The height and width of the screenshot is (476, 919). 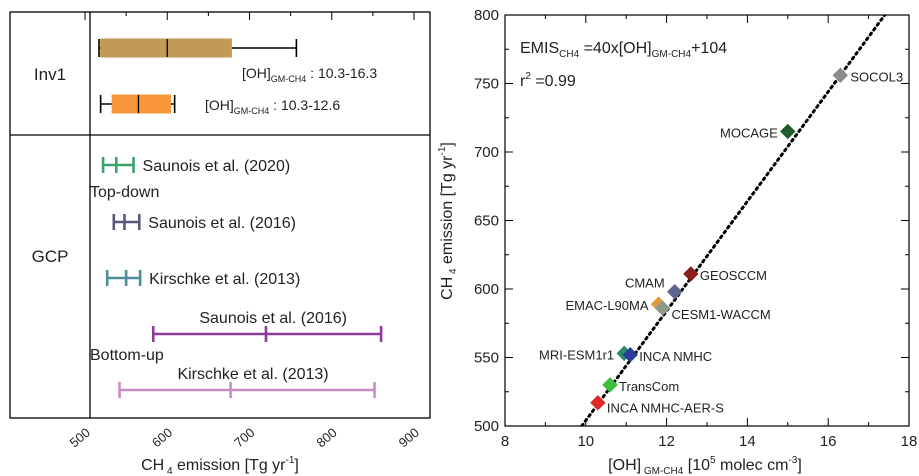 What do you see at coordinates (909, 441) in the screenshot?
I see `x-tick-label: 18` at bounding box center [909, 441].